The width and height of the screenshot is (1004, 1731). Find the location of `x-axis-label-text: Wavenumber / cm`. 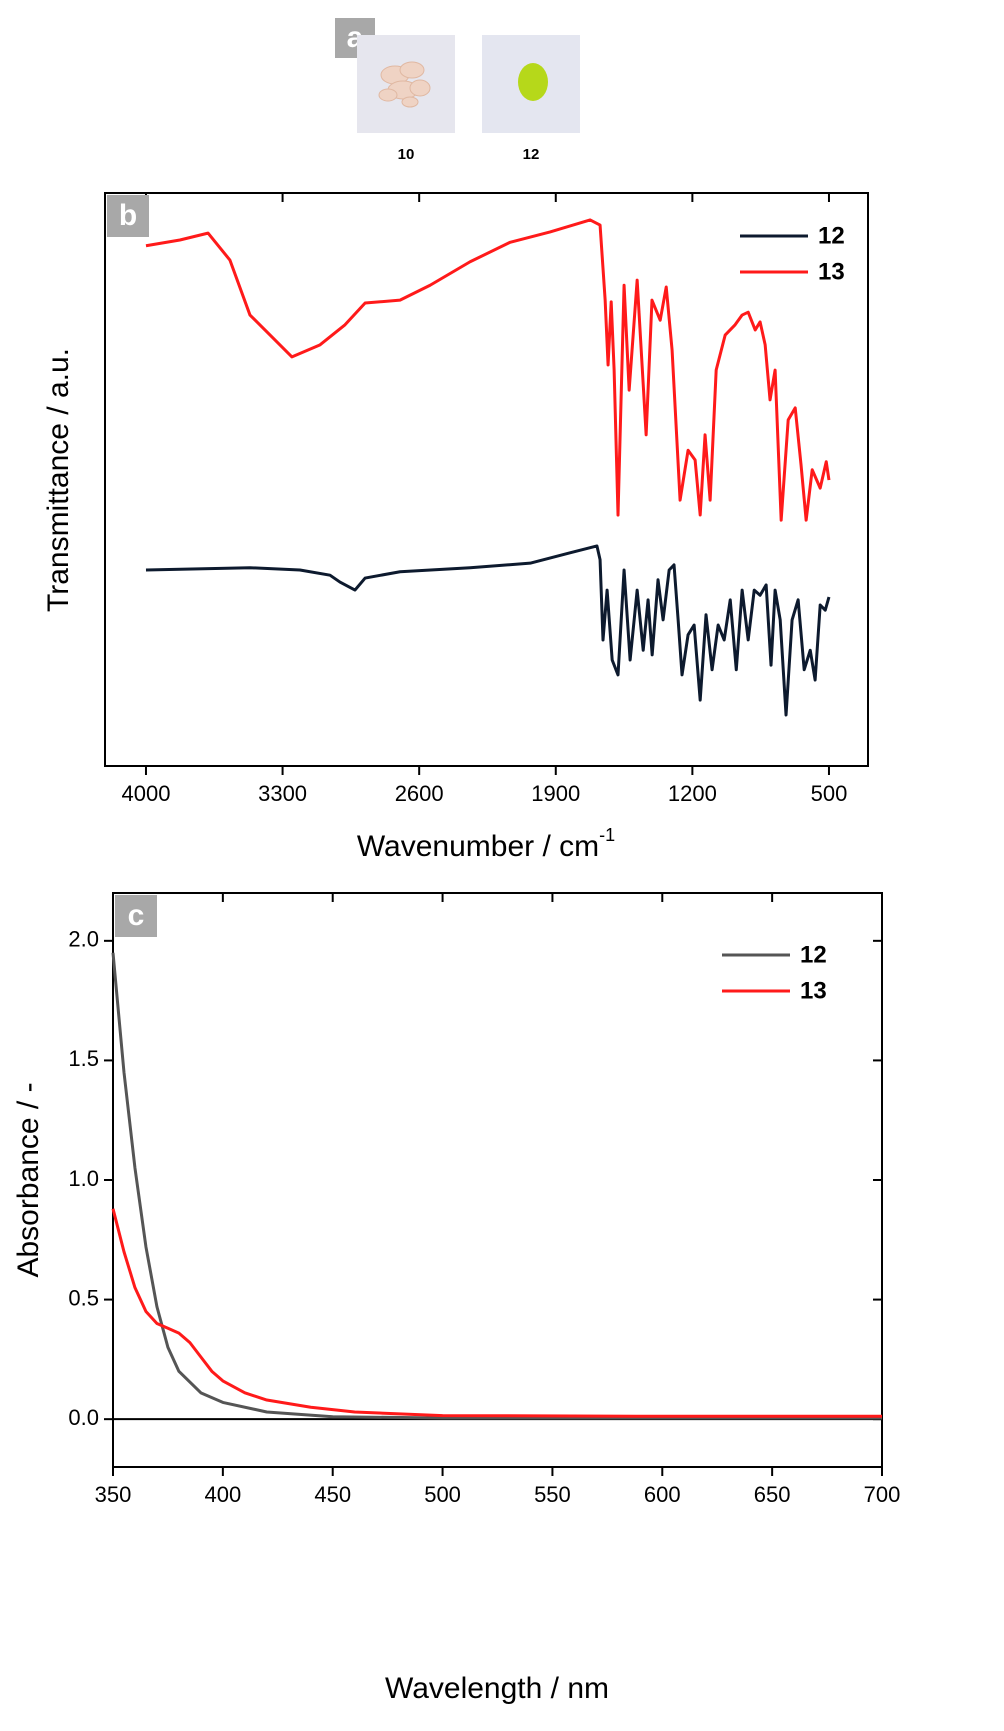

x-axis-label-text: Wavenumber / cm is located at coordinates (478, 846).